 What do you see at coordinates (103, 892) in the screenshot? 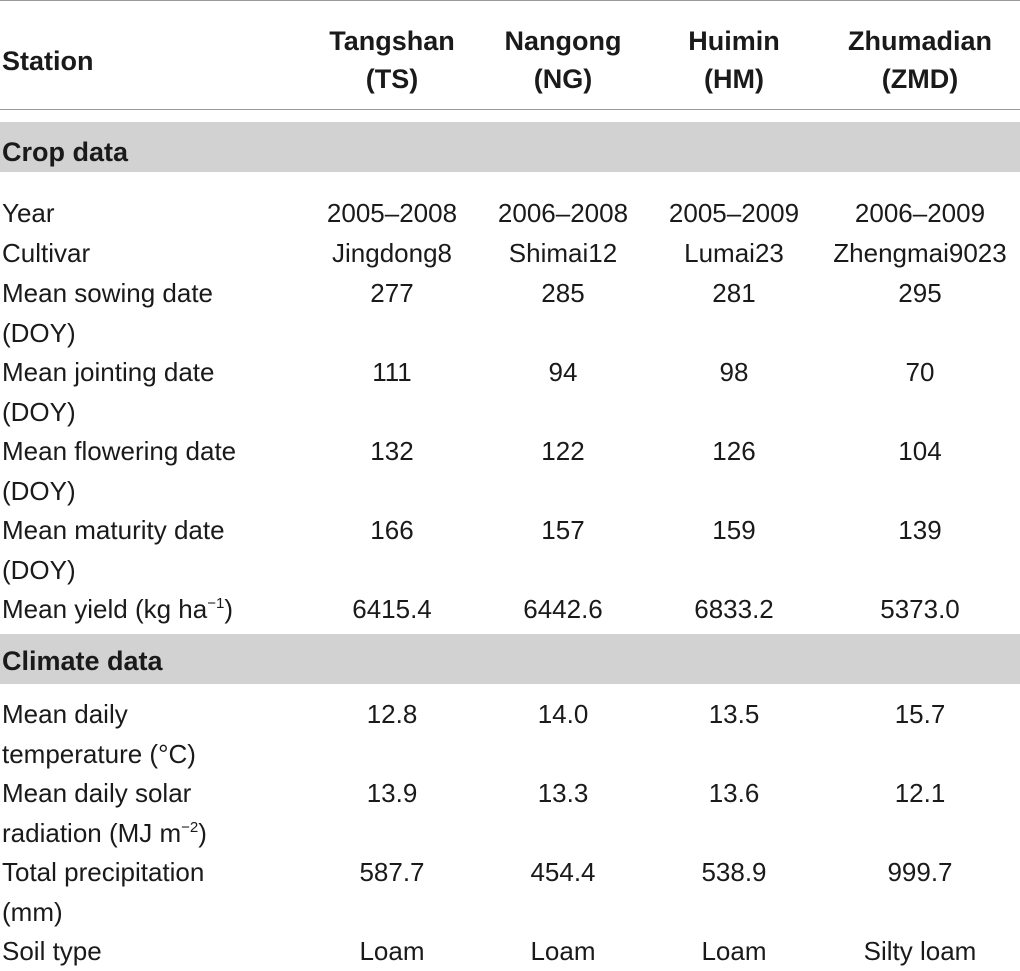
I see `row-label: Total precipitation (mm)` at bounding box center [103, 892].